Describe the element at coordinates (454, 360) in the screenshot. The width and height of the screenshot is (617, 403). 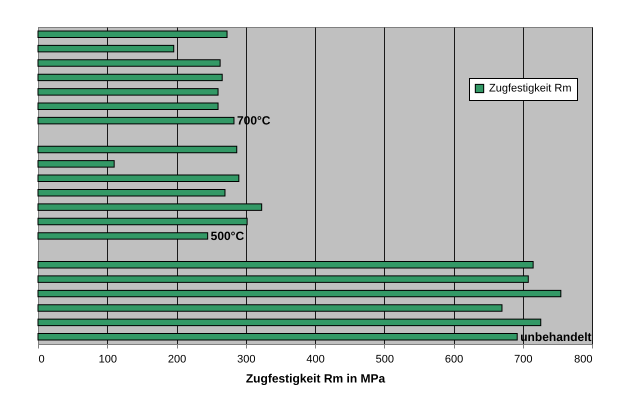
I see `x-tick-label: 600` at that location.